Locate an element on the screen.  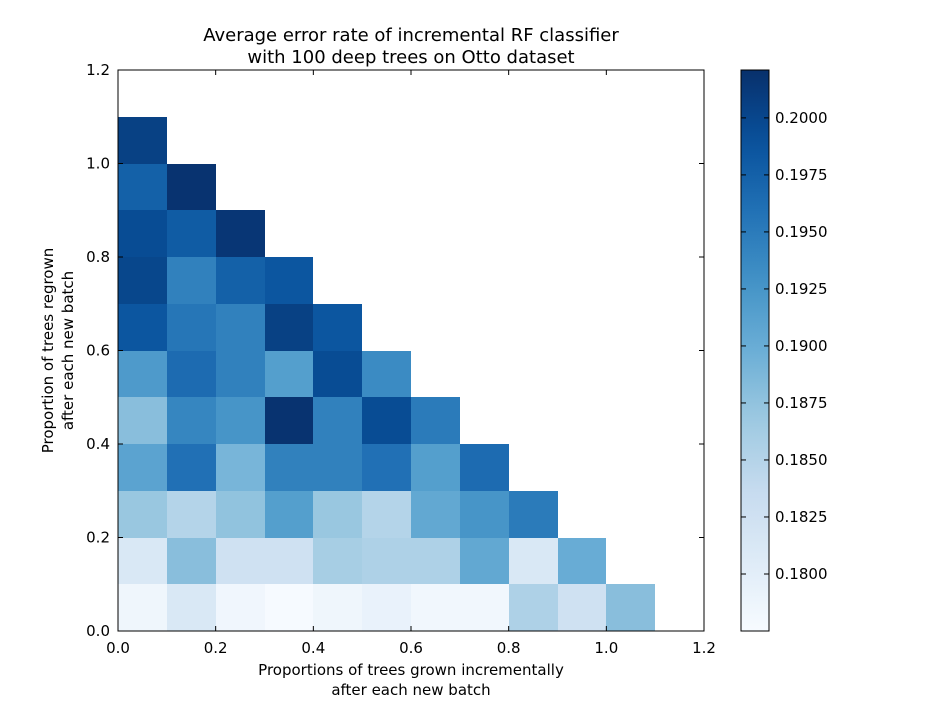
x-axis-label-line: after each new batch is located at coordinates (410, 690).